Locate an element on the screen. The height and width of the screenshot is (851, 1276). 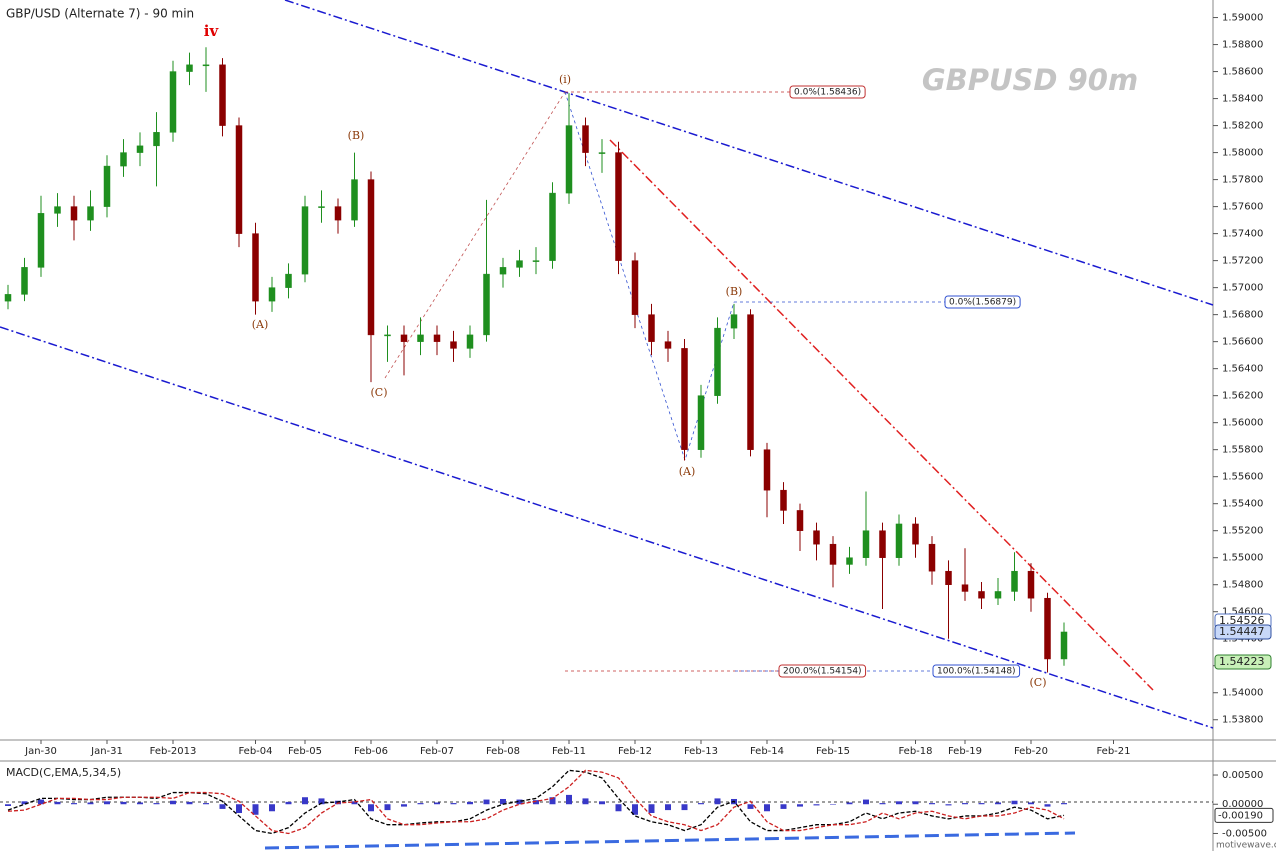
y-tick-label: 1.55400 is located at coordinates (1242, 504).